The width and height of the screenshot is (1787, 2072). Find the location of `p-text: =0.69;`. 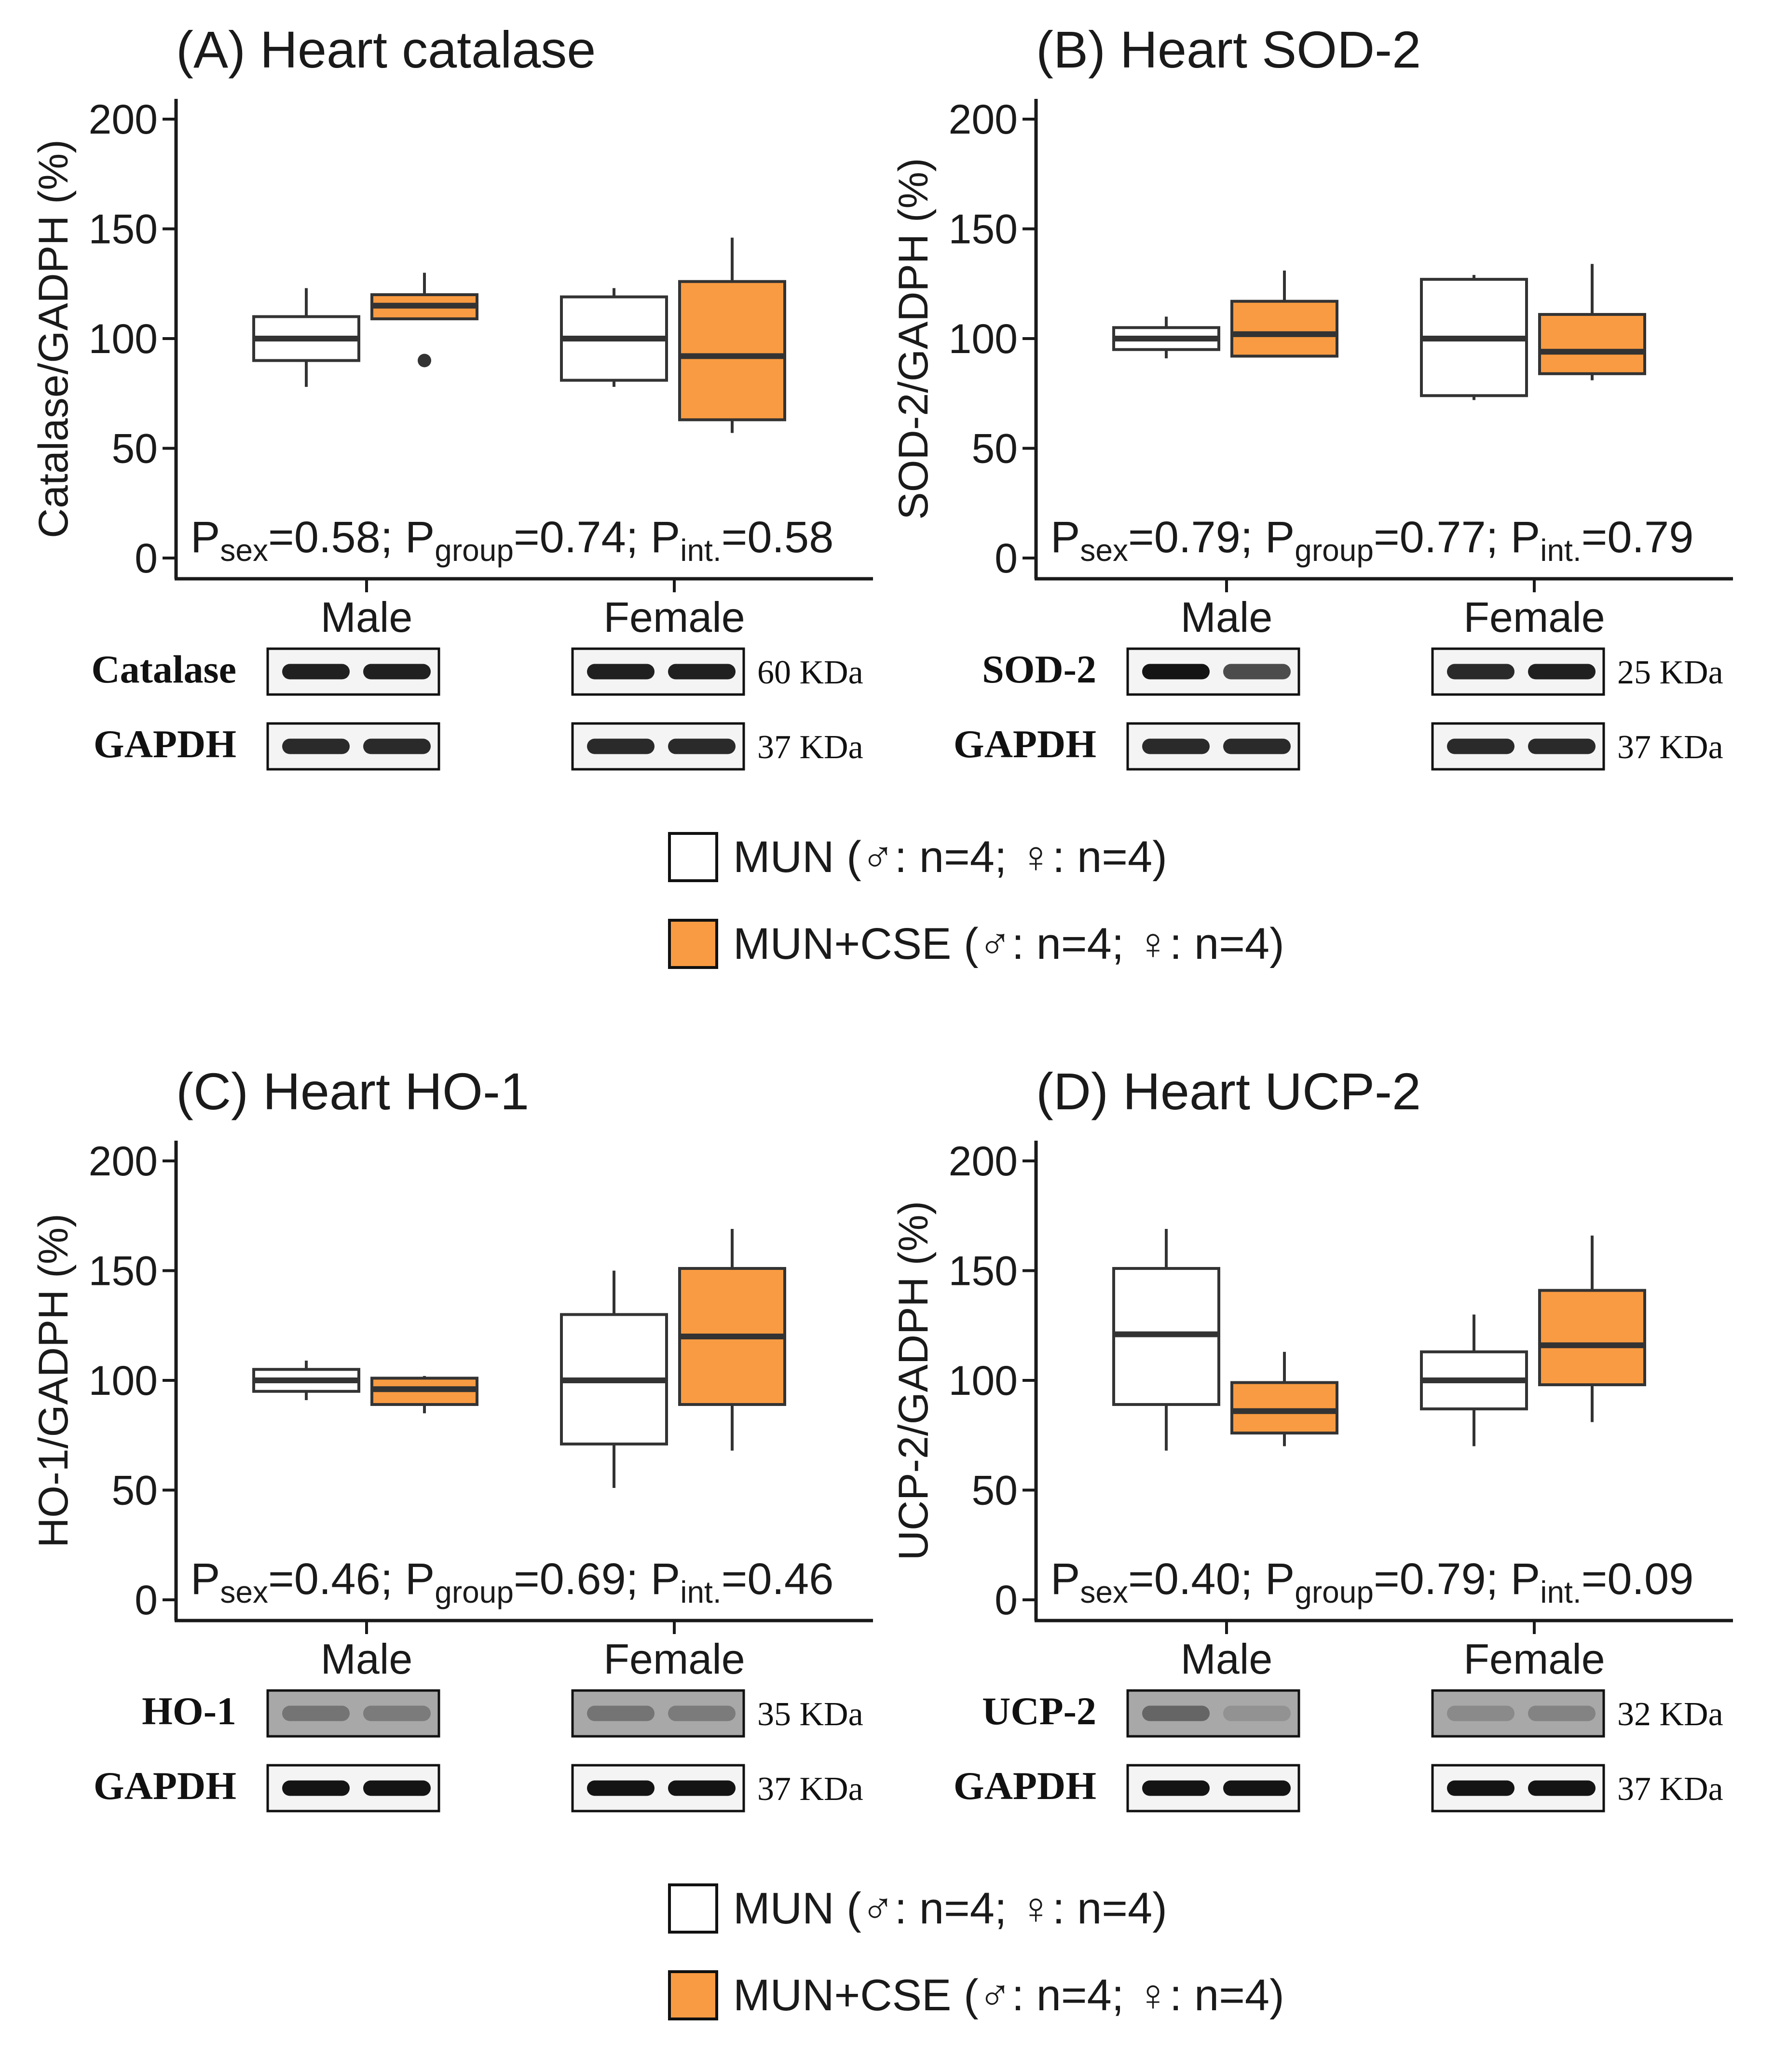

p-text: =0.69; is located at coordinates (582, 1579).